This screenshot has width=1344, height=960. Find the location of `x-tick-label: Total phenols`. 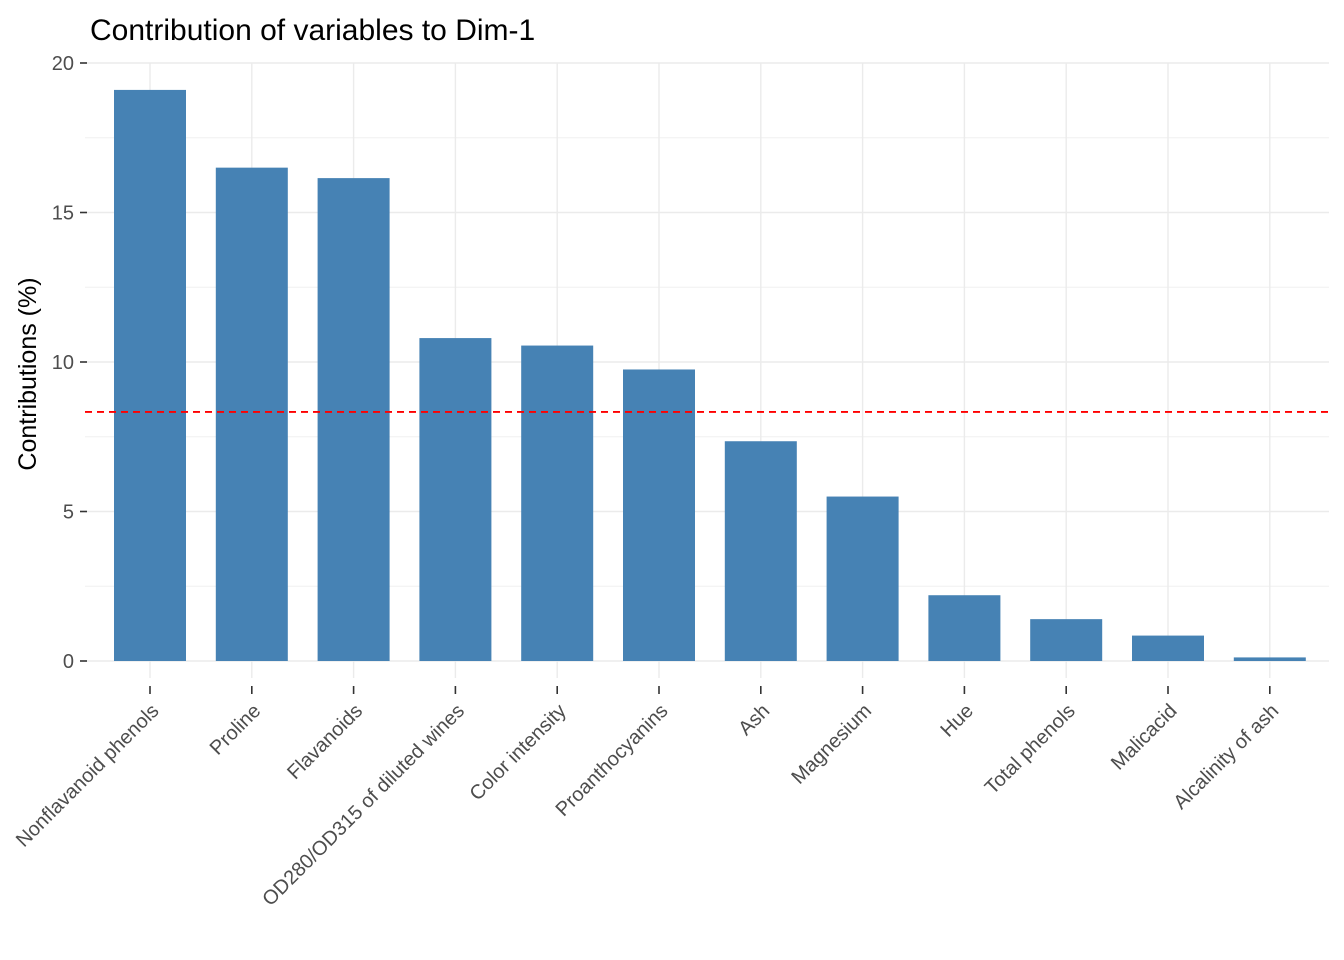

x-tick-label: Total phenols is located at coordinates (1030, 749).